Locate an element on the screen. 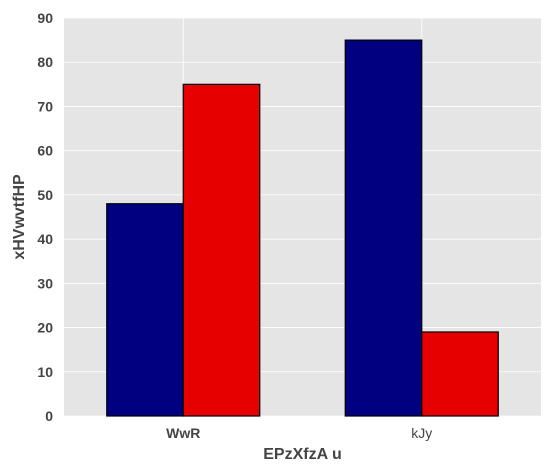  y-tick-label: 70 is located at coordinates (45, 106).